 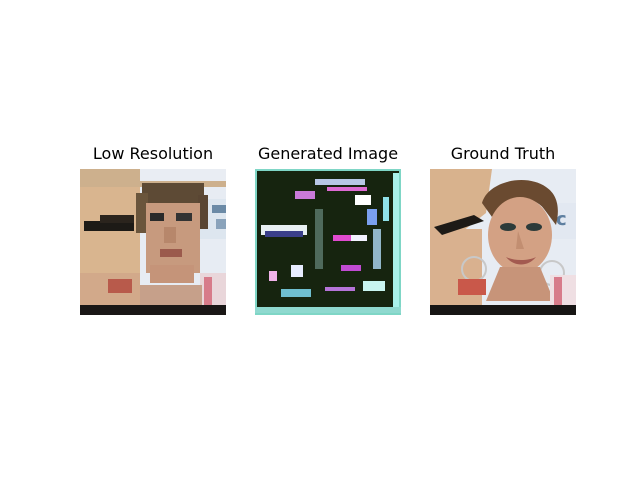 I want to click on panel-ground-truth: Ground Truth c, so click(x=503, y=228).